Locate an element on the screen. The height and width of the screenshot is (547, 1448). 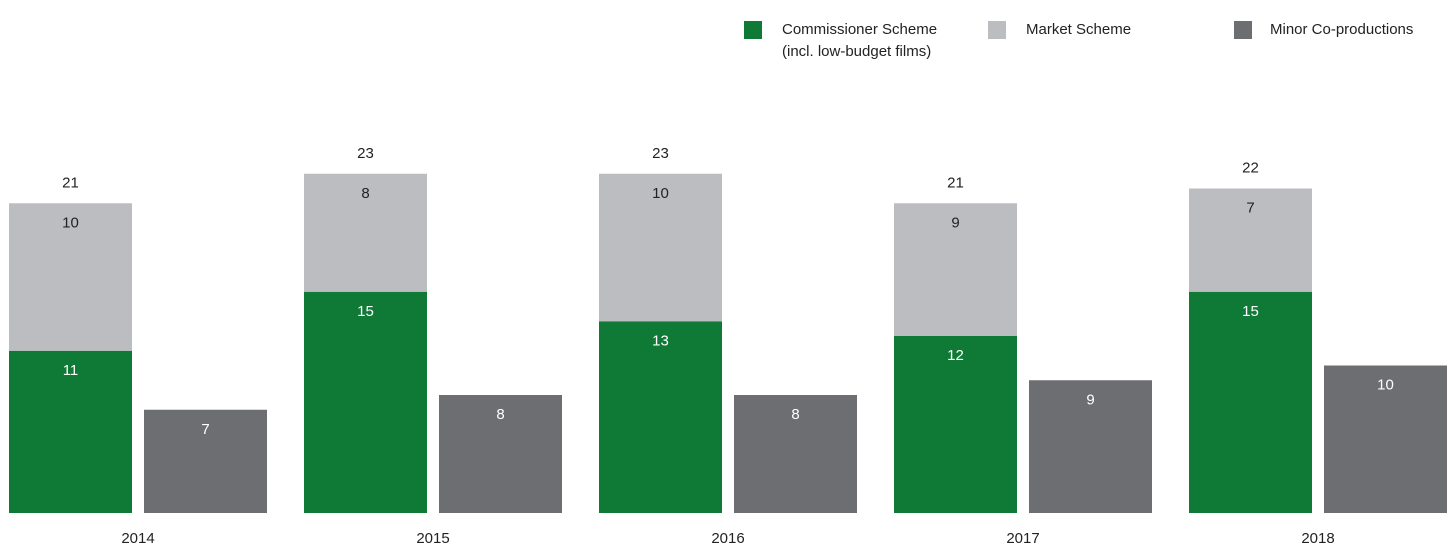
data-label-market-2018: 7 is located at coordinates (1250, 208).